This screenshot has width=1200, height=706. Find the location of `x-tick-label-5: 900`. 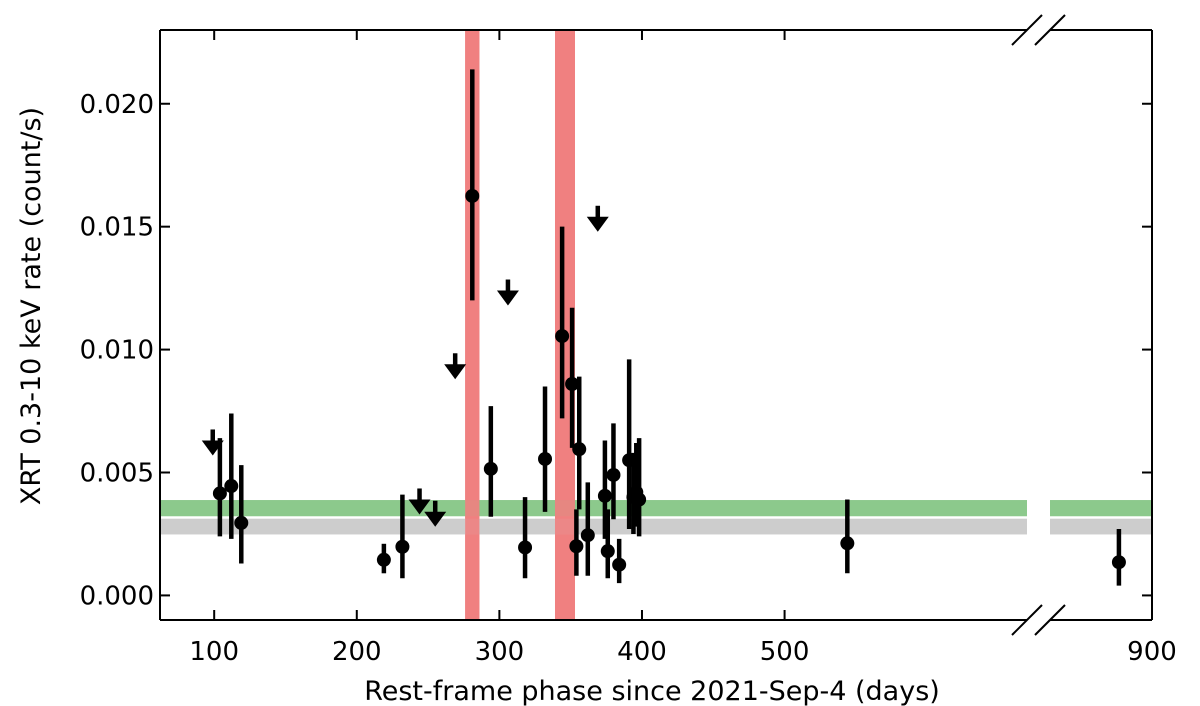

x-tick-label-5: 900 is located at coordinates (1152, 652).